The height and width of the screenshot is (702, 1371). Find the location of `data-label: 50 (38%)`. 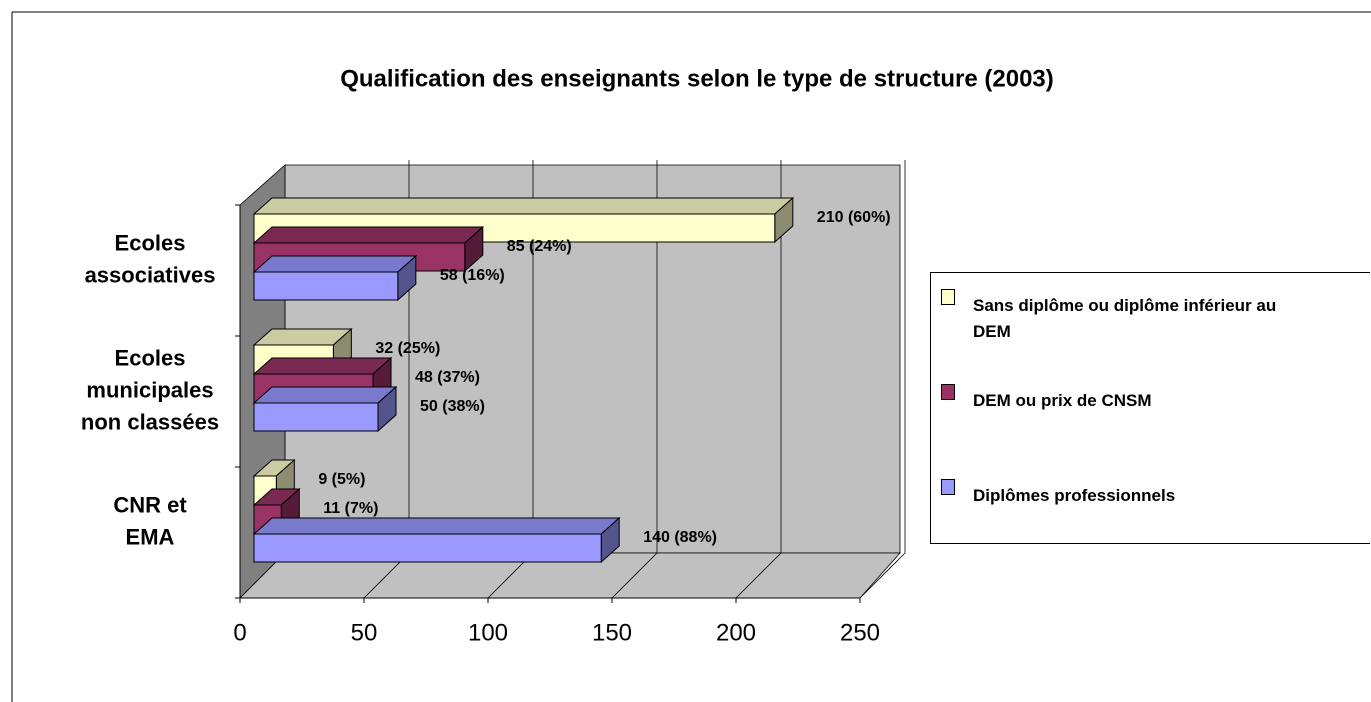

data-label: 50 (38%) is located at coordinates (452, 406).